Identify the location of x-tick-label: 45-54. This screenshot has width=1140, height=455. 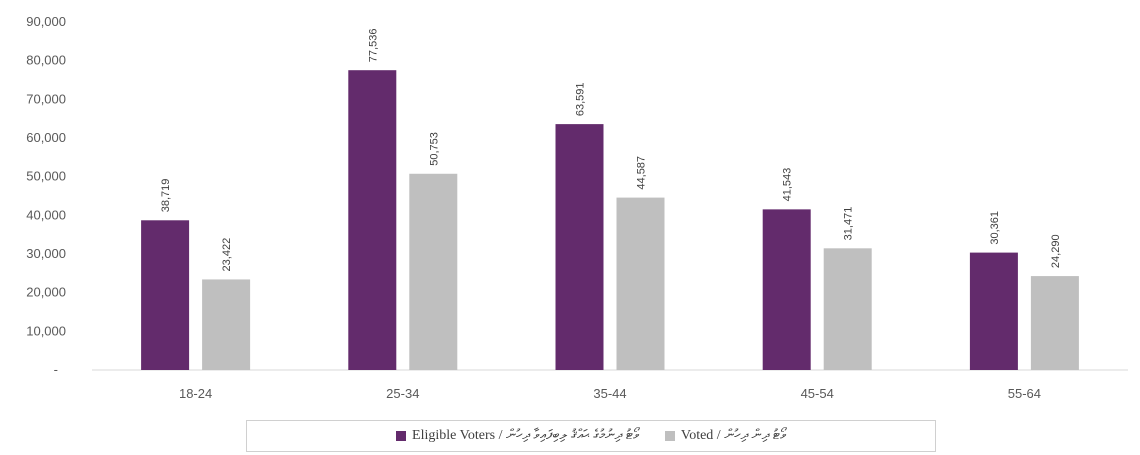
(817, 393).